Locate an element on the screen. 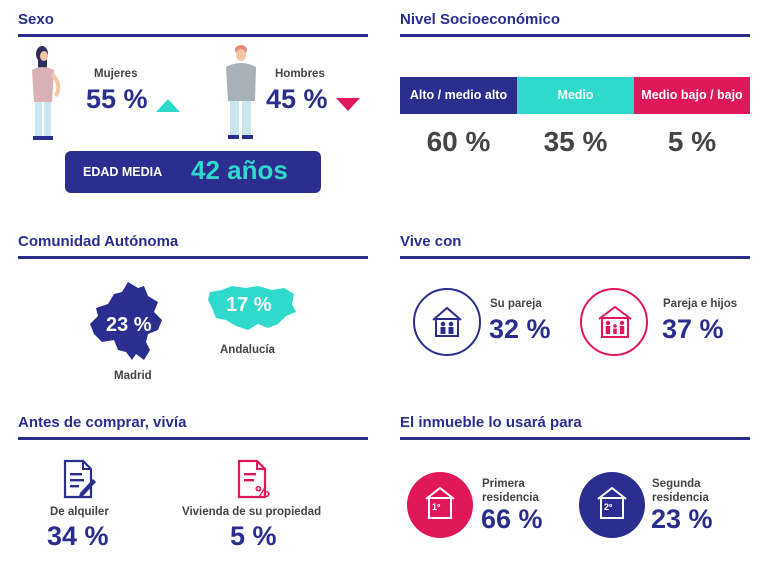  primera-disc: 1º is located at coordinates (440, 505).